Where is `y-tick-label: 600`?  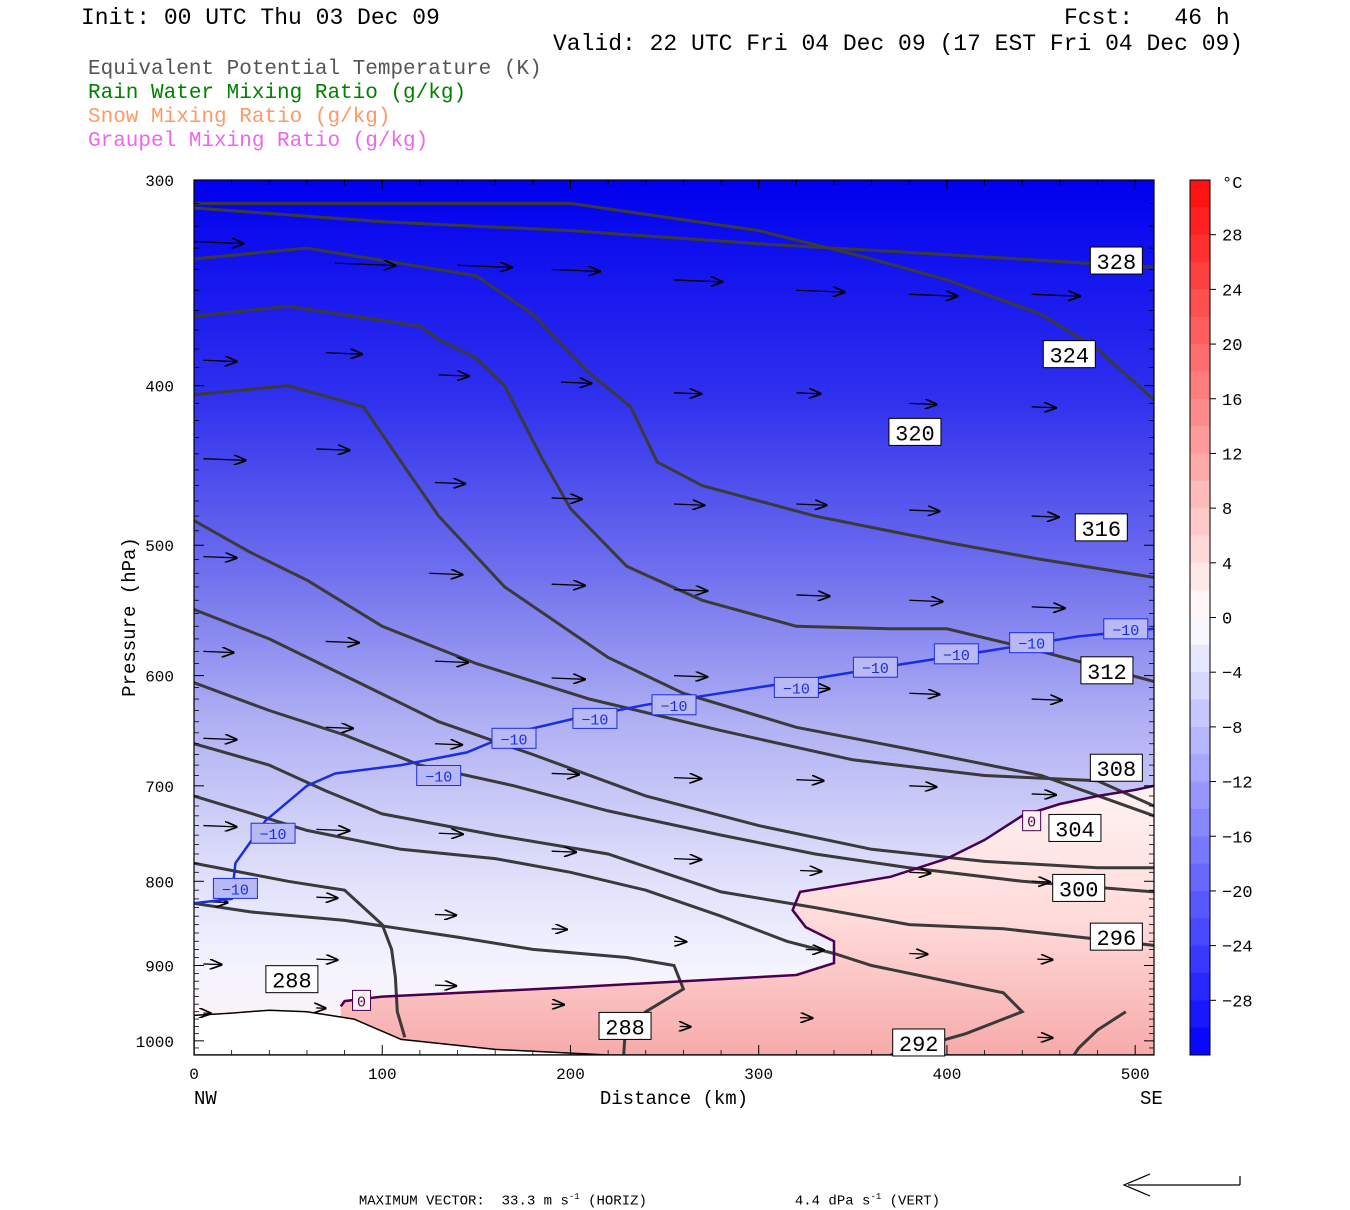 y-tick-label: 600 is located at coordinates (159, 678).